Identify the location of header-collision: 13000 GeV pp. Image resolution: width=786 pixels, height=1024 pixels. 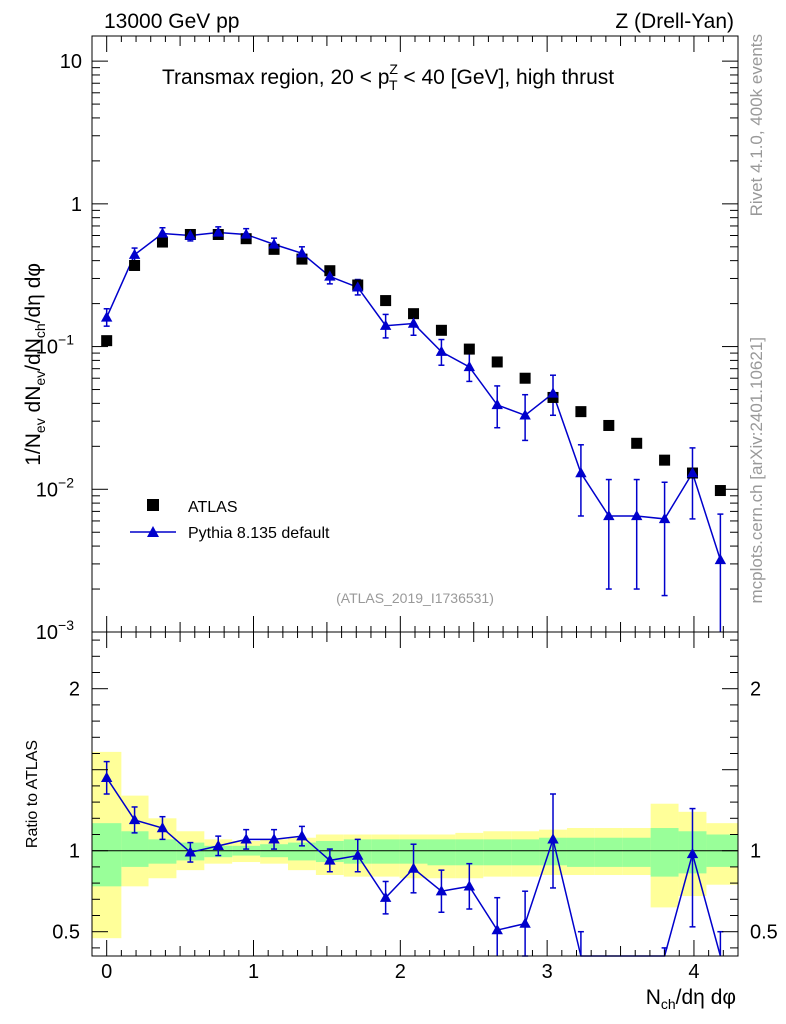
(171, 21).